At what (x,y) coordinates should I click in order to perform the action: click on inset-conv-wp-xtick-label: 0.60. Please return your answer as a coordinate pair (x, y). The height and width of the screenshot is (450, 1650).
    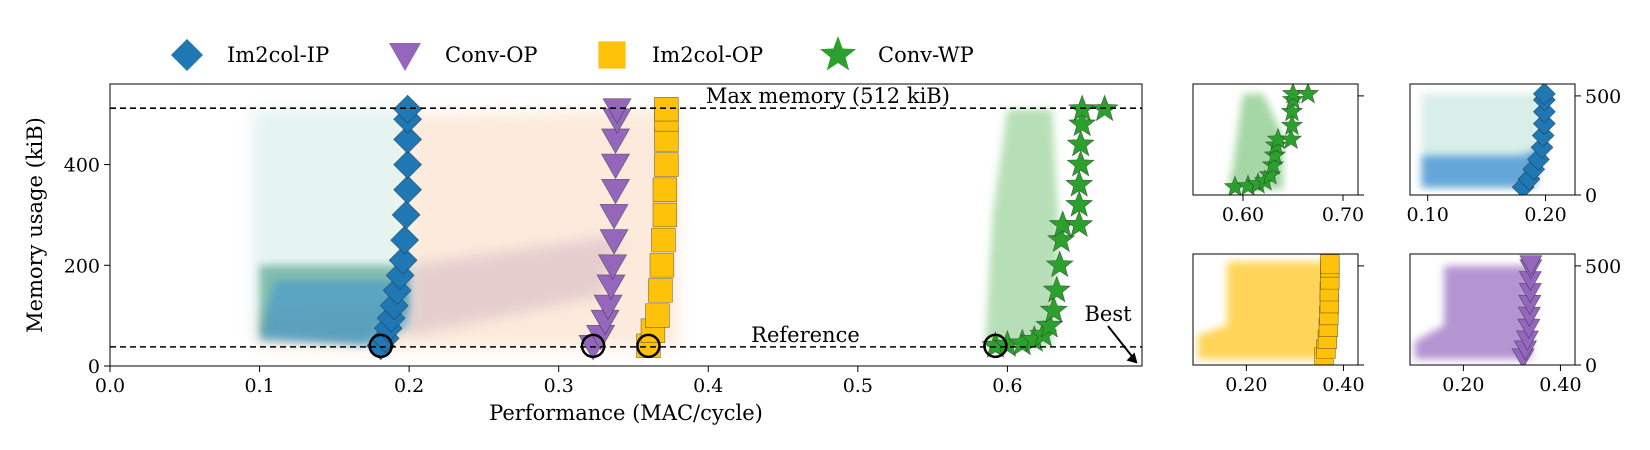
    Looking at the image, I should click on (1243, 215).